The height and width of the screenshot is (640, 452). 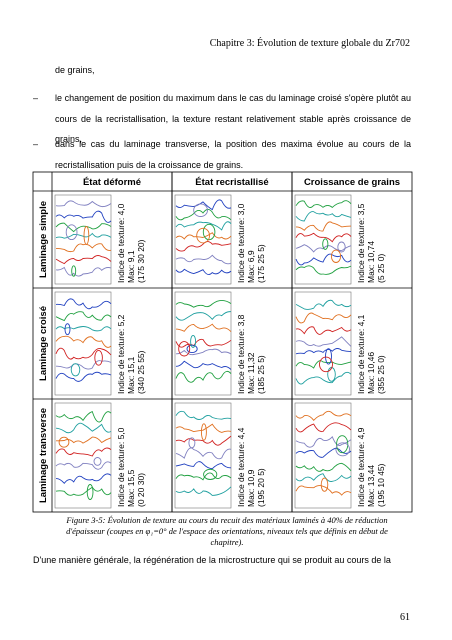 What do you see at coordinates (141, 261) in the screenshot?
I see `cell-annotation: (175 30 20)` at bounding box center [141, 261].